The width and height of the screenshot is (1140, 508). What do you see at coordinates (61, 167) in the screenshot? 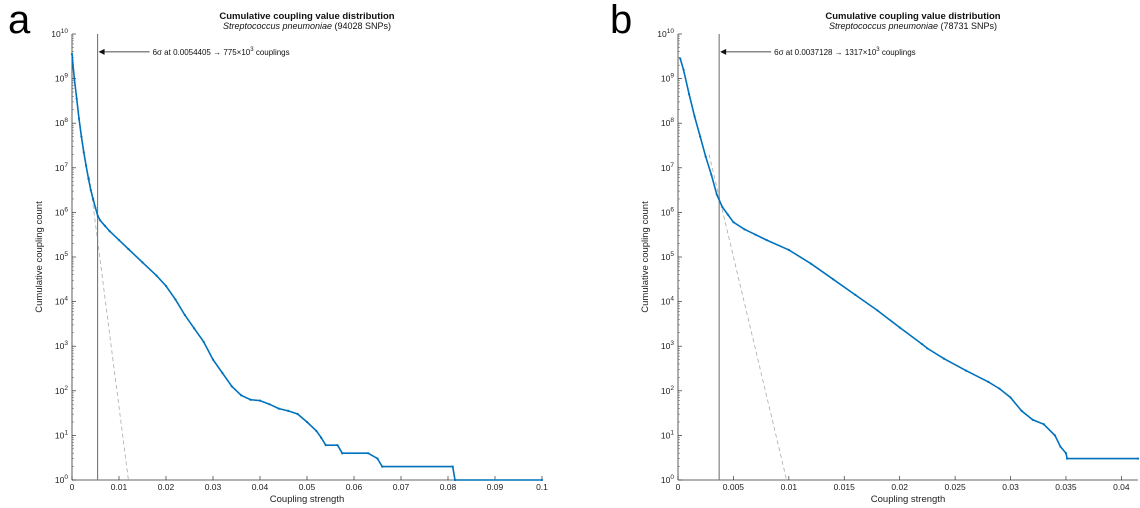
I see `y-tick-label-a-7: 10⁷` at bounding box center [61, 167].